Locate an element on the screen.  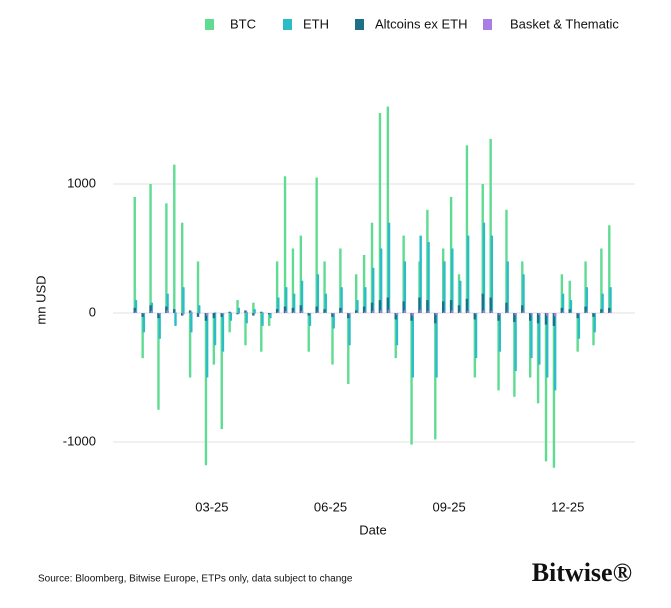
y-tick-label: 0 is located at coordinates (92, 311).